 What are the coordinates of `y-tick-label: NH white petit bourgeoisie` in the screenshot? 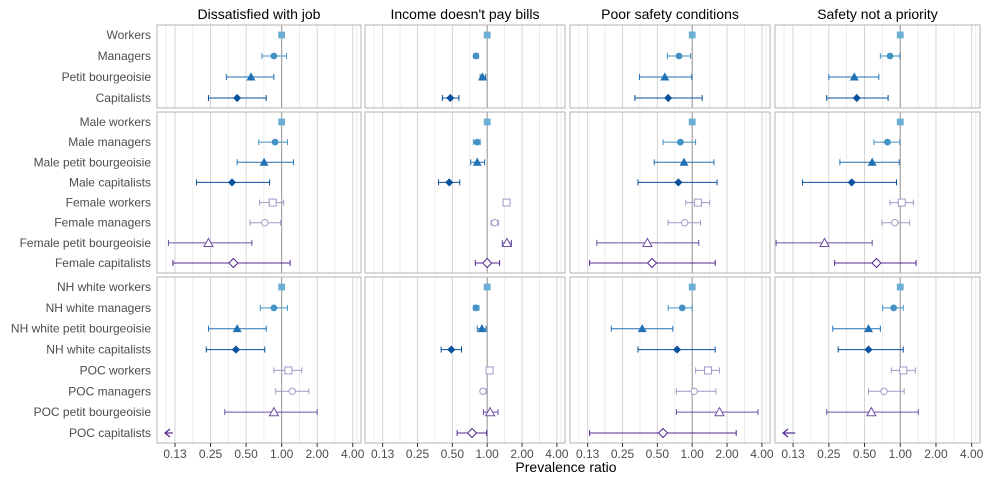 It's located at (81, 329).